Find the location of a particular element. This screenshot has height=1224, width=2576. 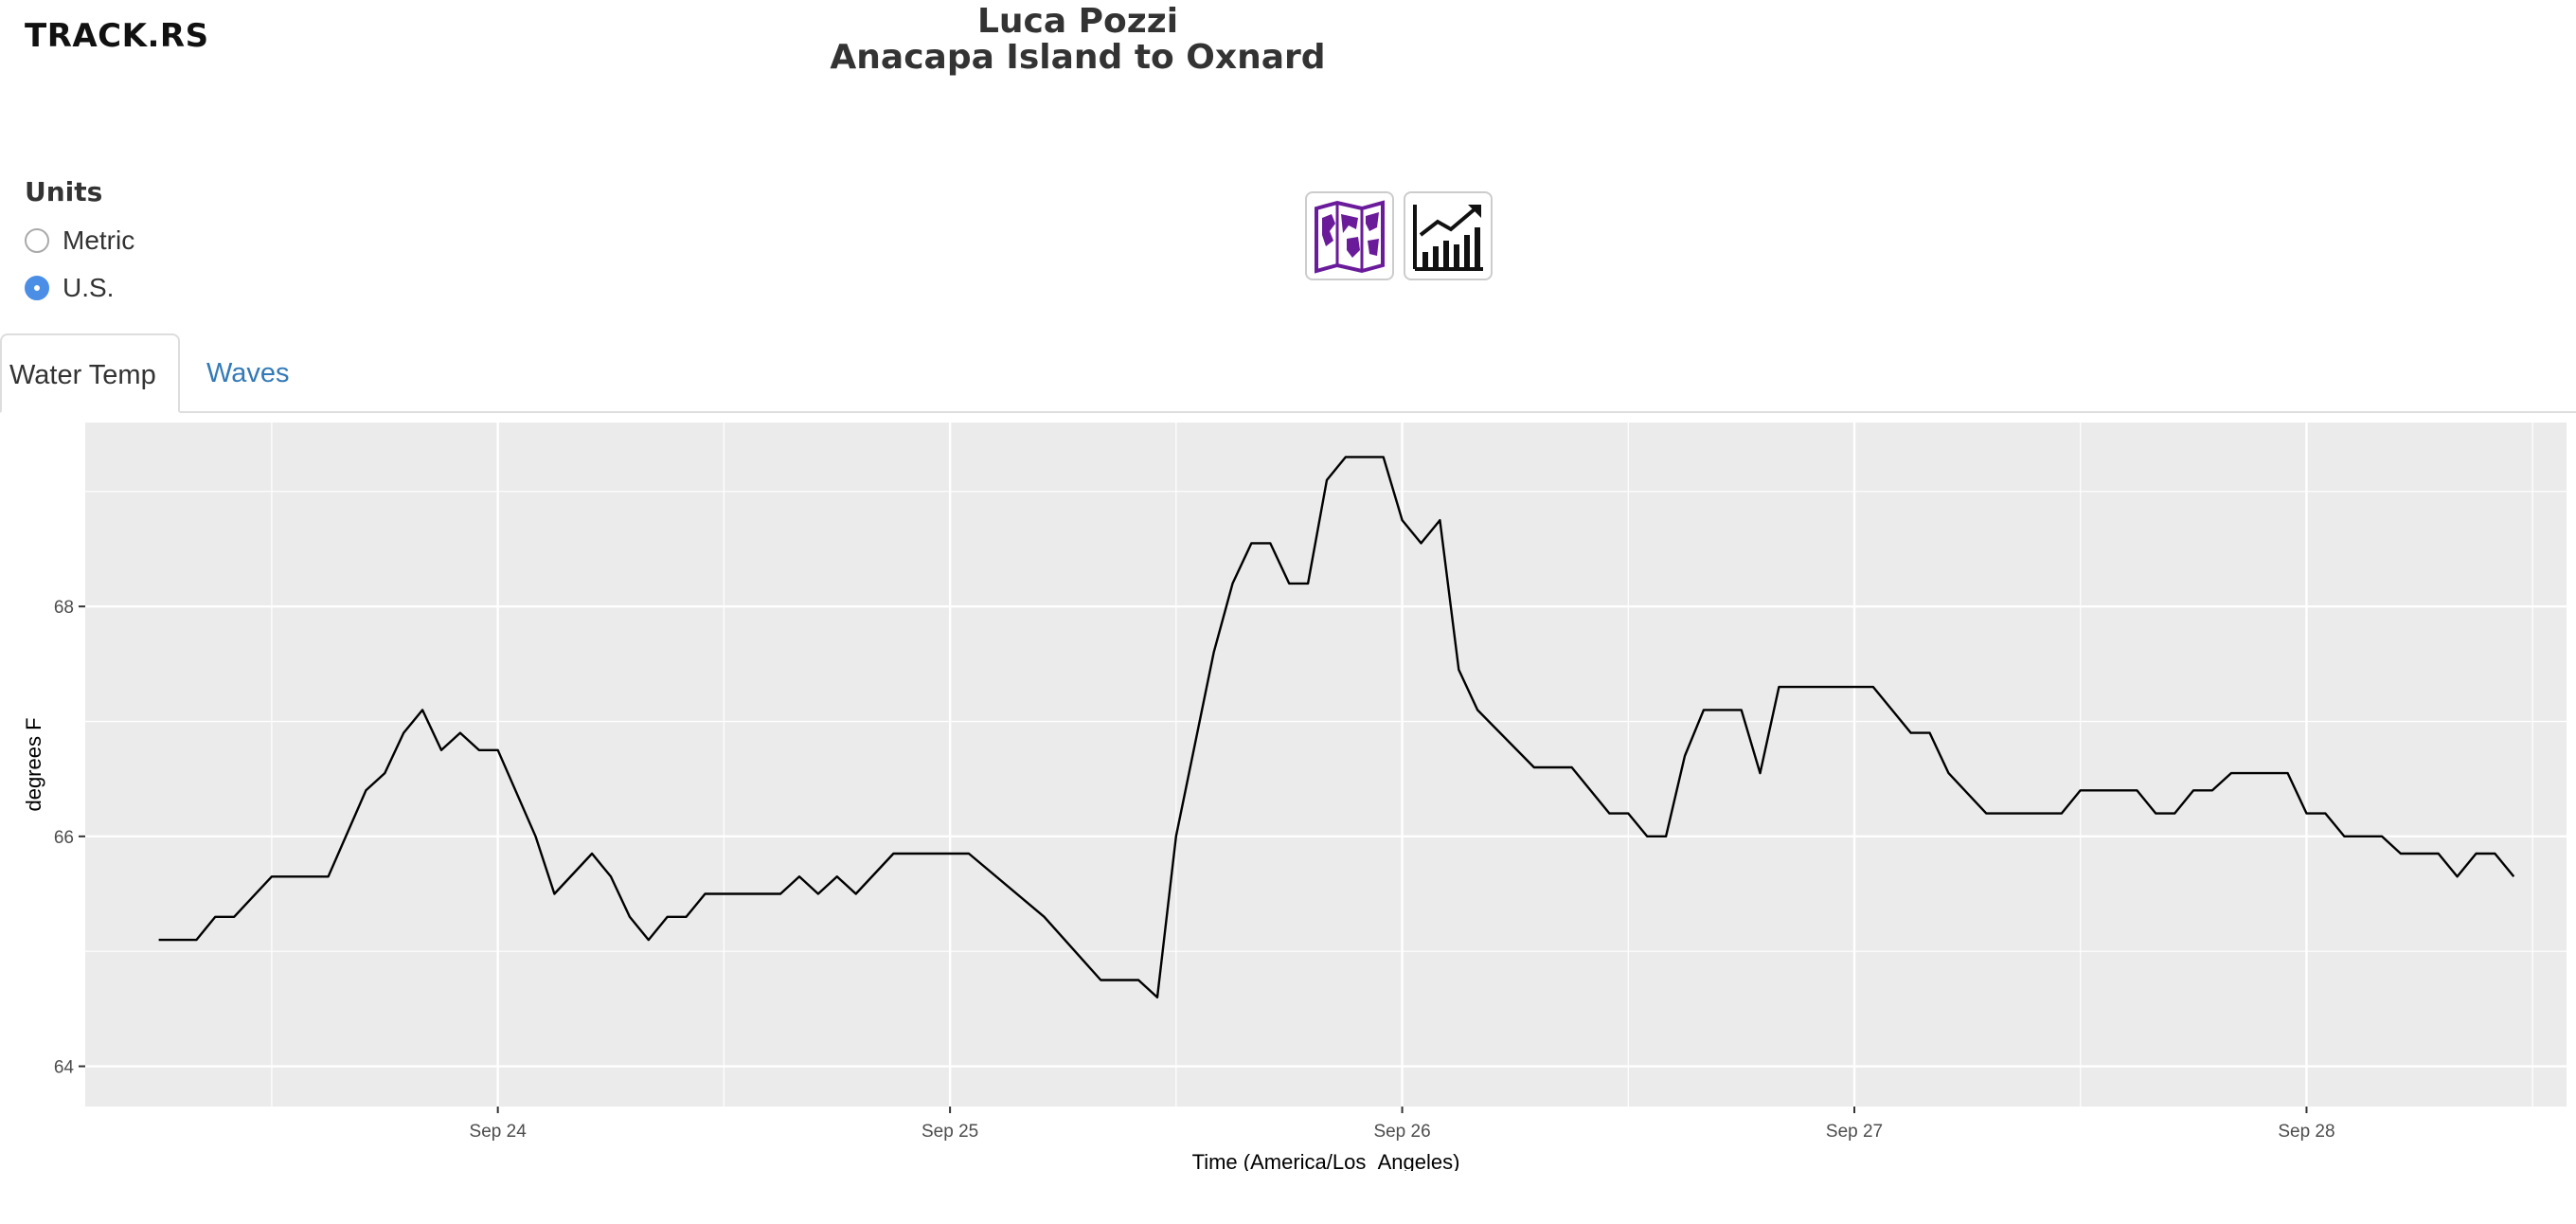

athlete-name: Luca Pozzi is located at coordinates (1077, 21).